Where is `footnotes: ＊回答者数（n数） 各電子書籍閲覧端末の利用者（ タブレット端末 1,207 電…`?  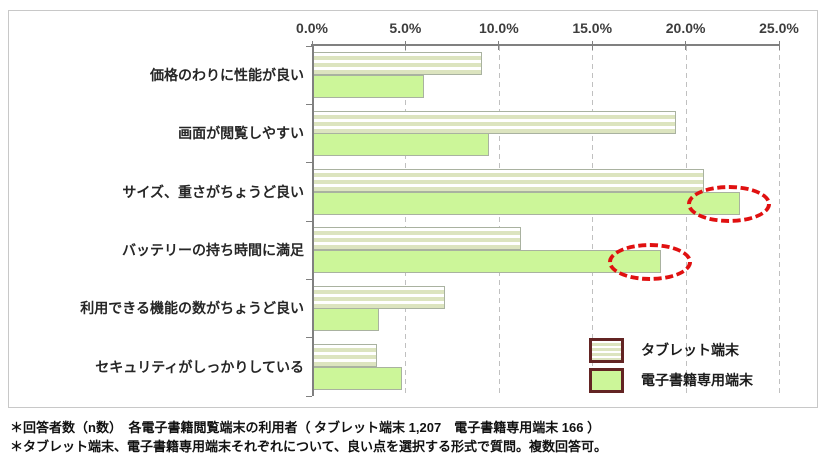
footnotes: ＊回答者数（n数） 各電子書籍閲覧端末の利用者（ タブレット端末 1,207 電… is located at coordinates (308, 437).